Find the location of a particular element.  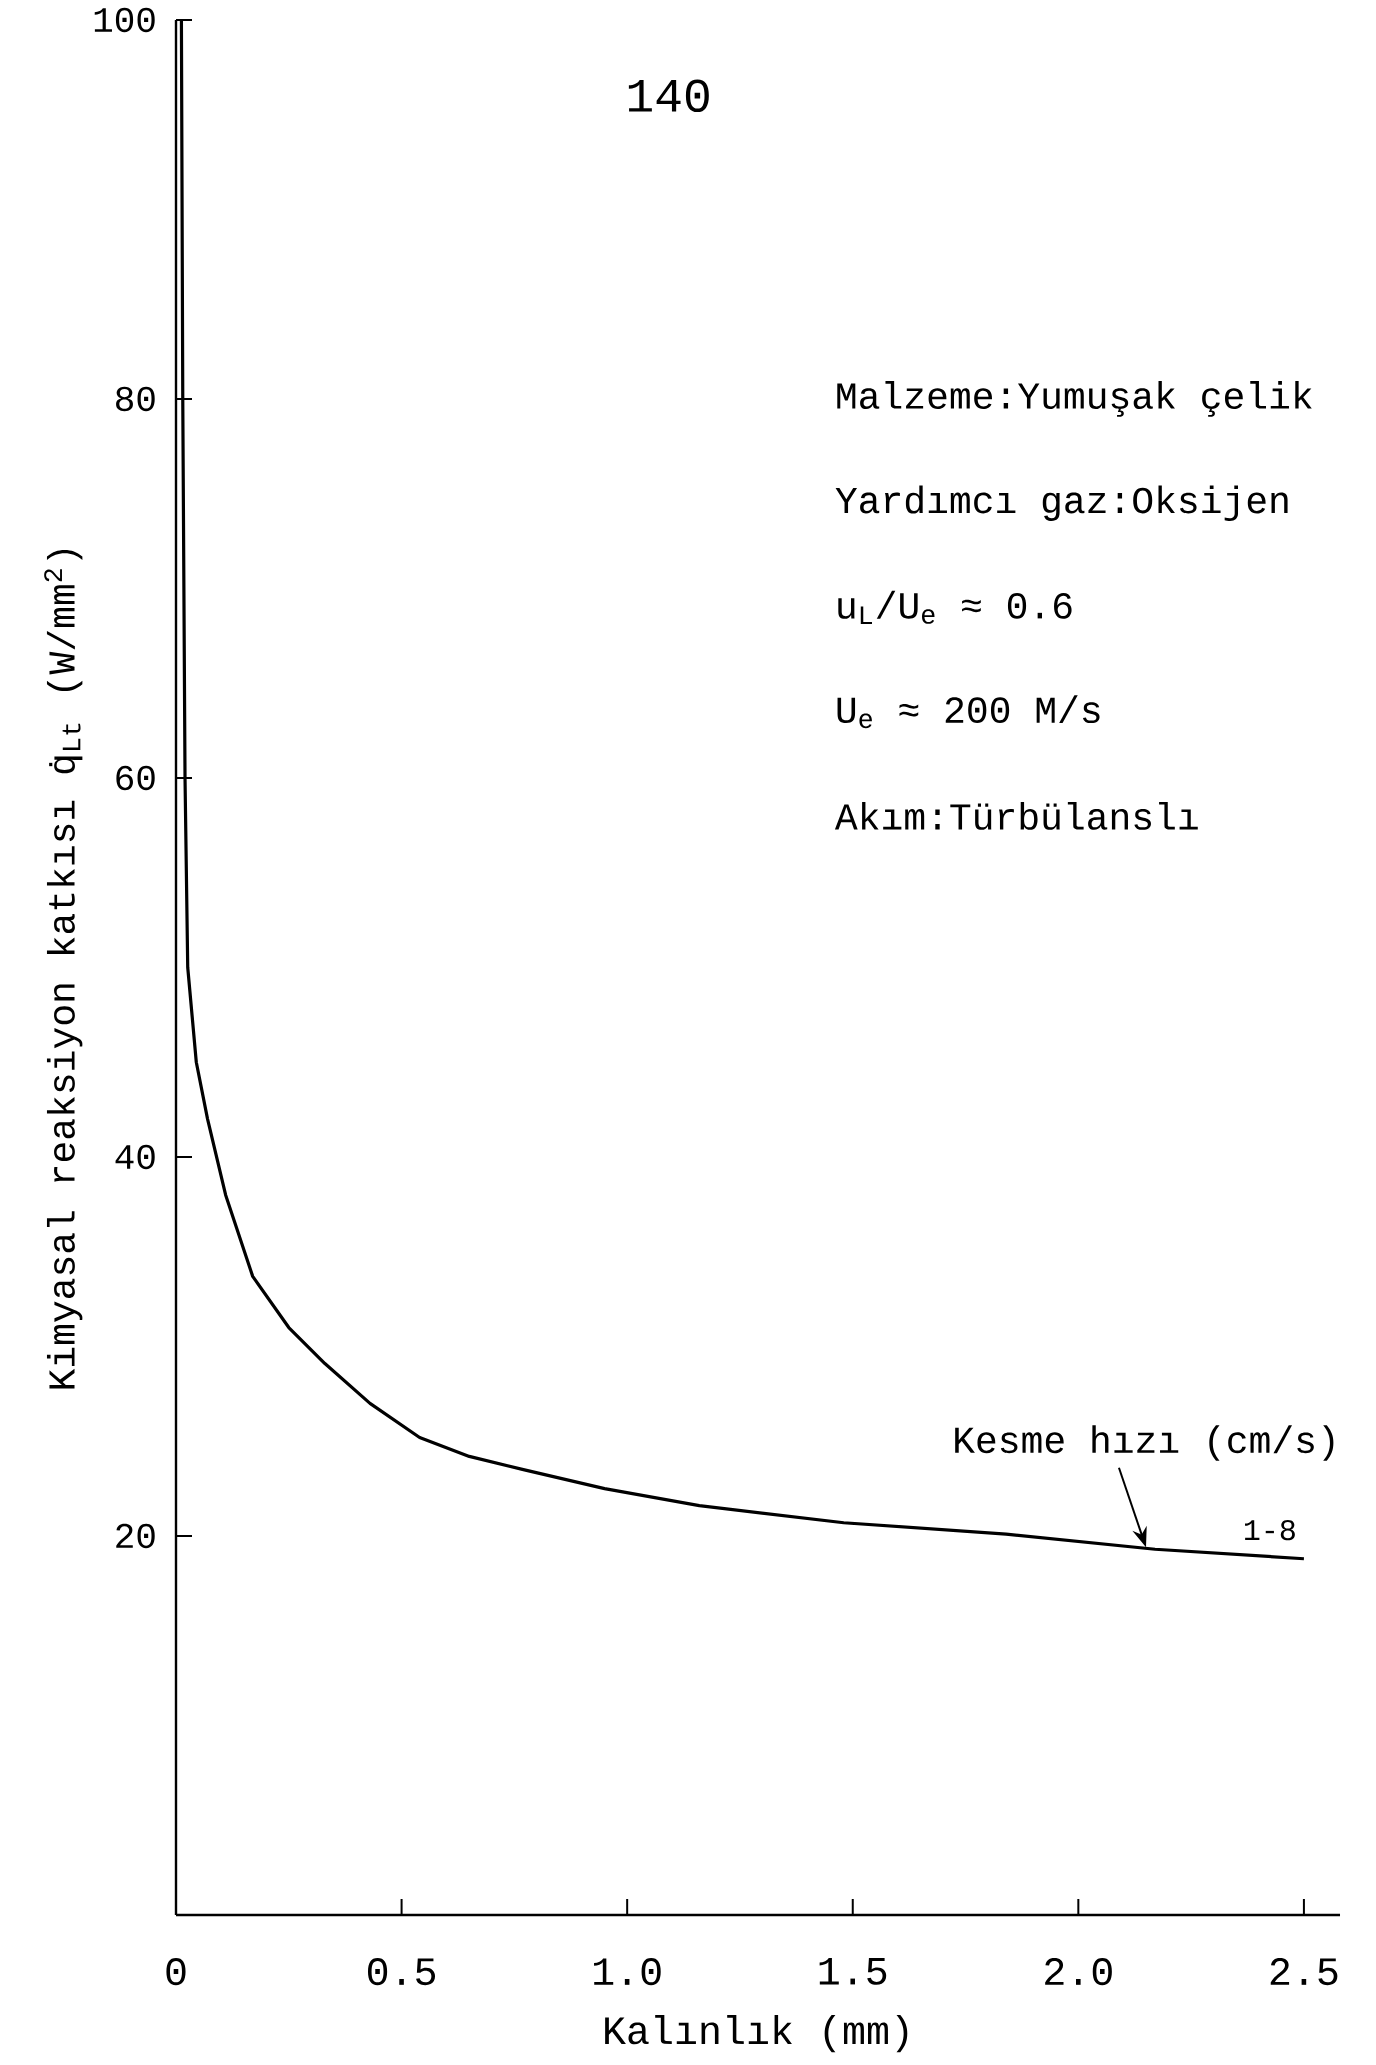

x-tick-label: 2.5 is located at coordinates (1304, 1972).